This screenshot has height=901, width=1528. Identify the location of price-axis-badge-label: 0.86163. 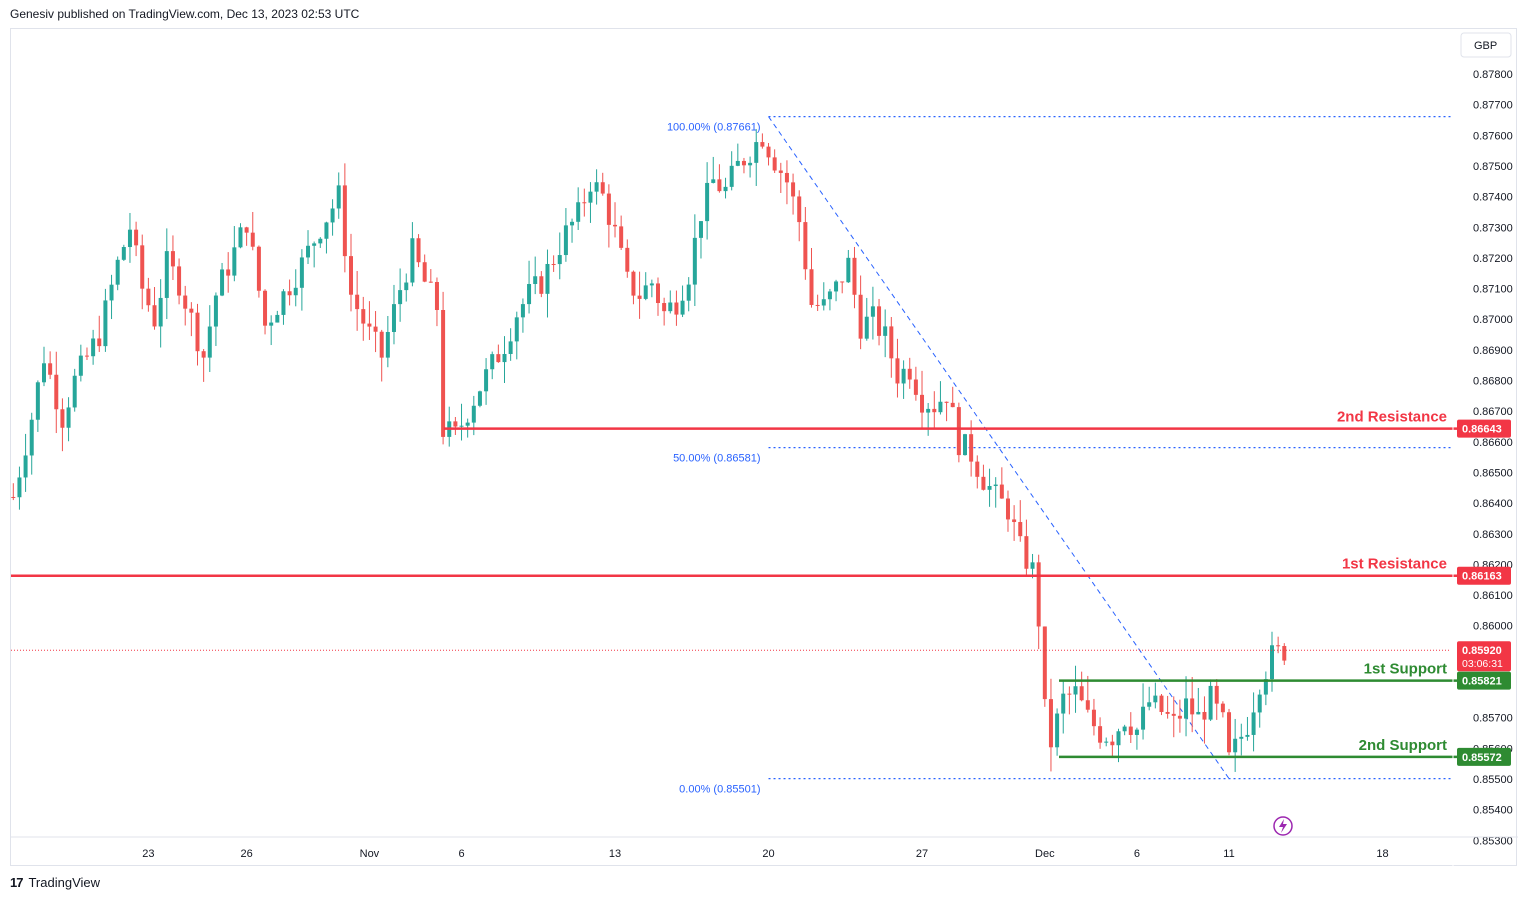
(1482, 577).